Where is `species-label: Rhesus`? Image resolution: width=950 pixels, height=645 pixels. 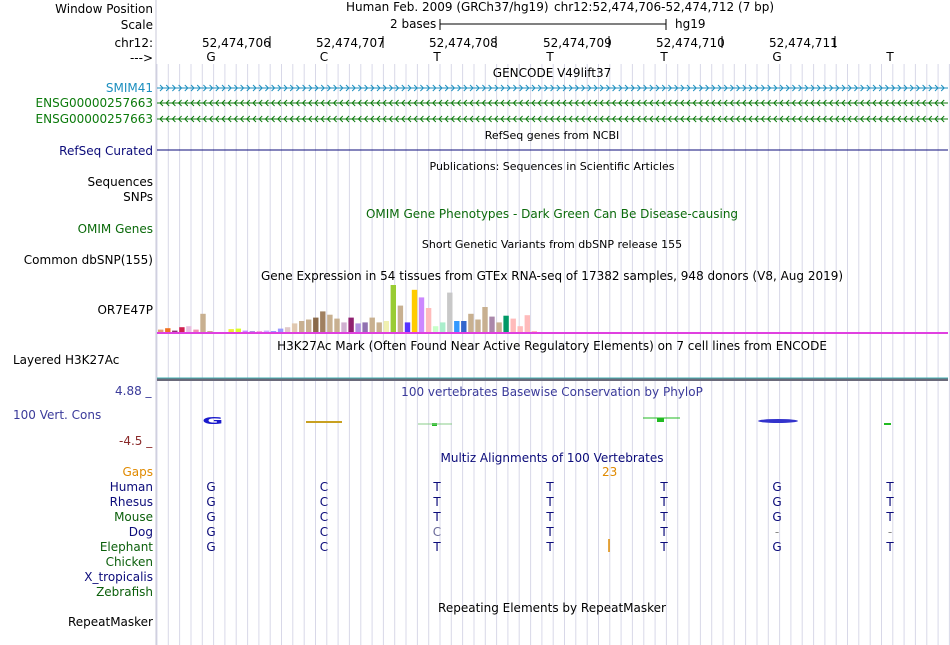 species-label: Rhesus is located at coordinates (131, 502).